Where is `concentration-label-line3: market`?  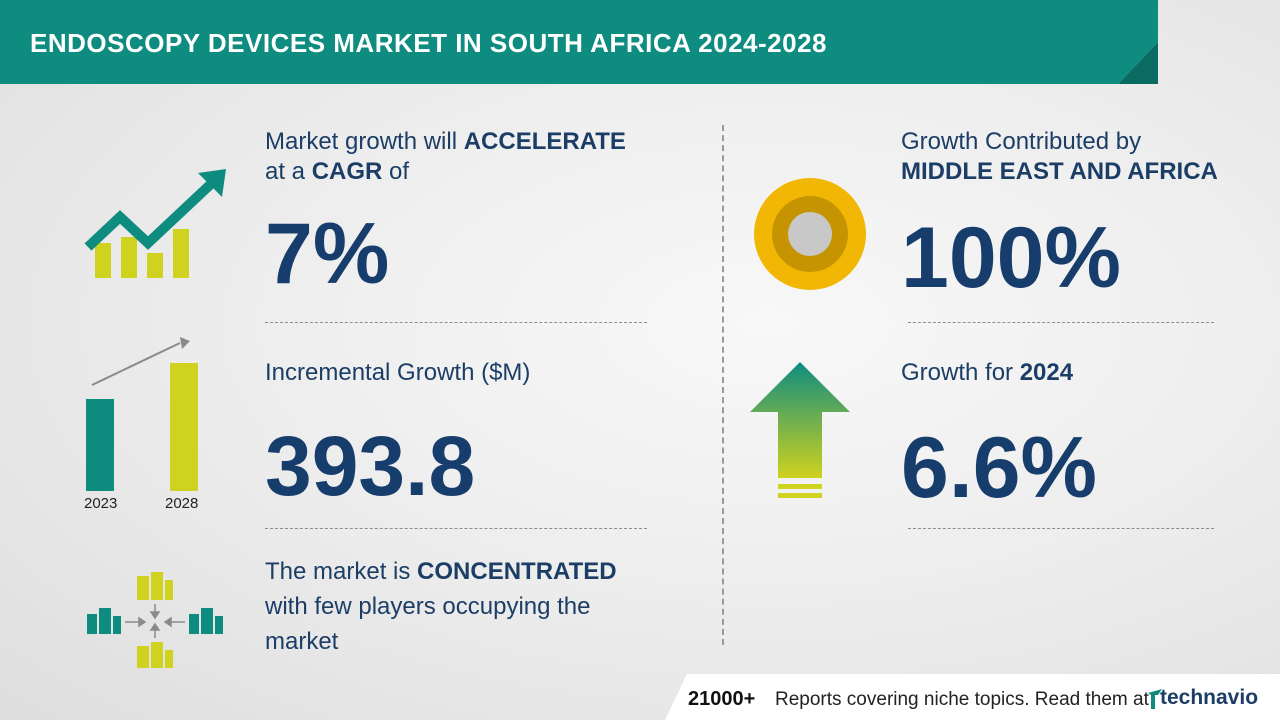
concentration-label-line3: market is located at coordinates (302, 641).